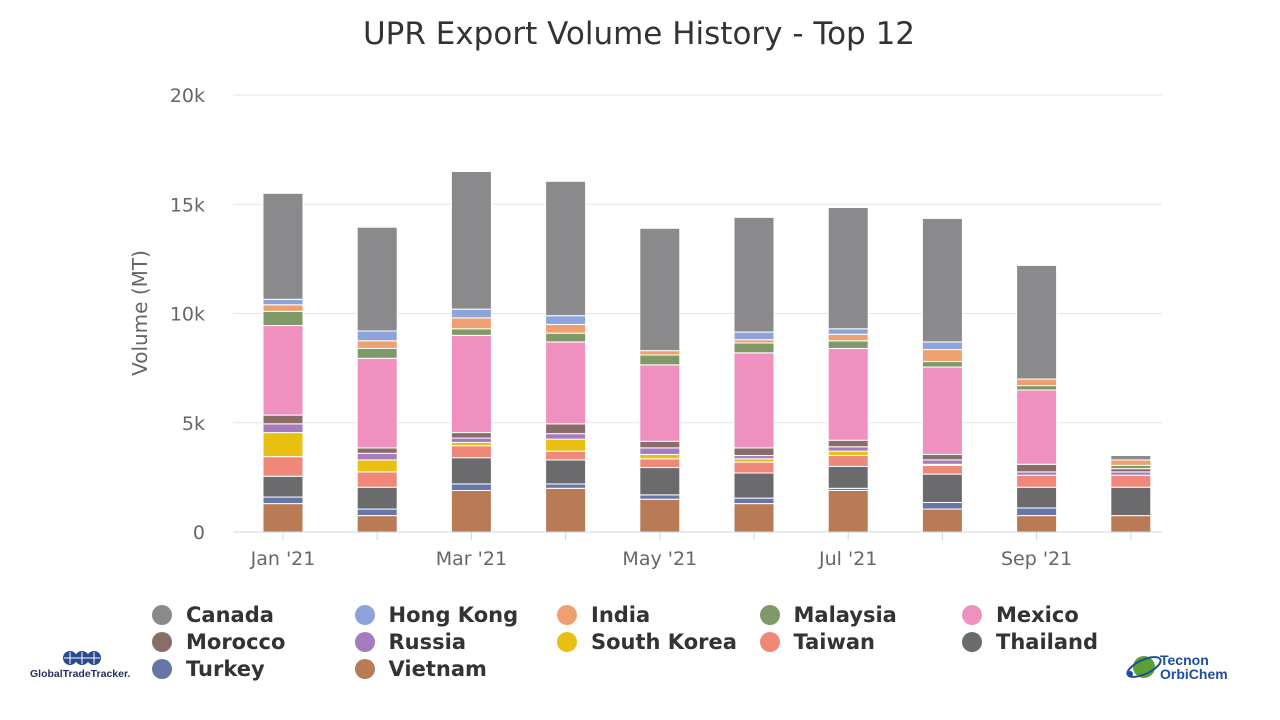  What do you see at coordinates (1144, 667) in the screenshot?
I see `orbit-icon` at bounding box center [1144, 667].